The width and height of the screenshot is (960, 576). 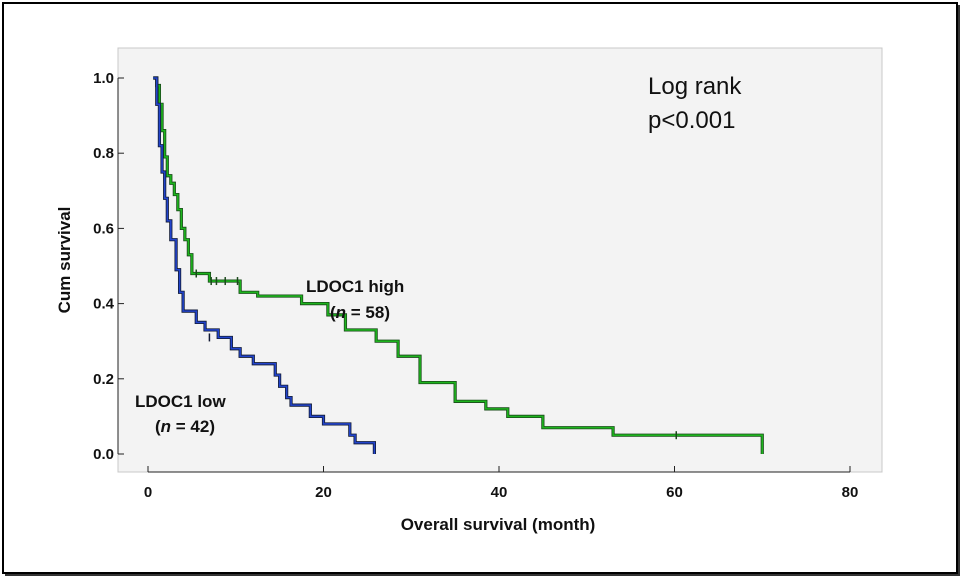 What do you see at coordinates (674, 492) in the screenshot?
I see `x-tick-label: 60` at bounding box center [674, 492].